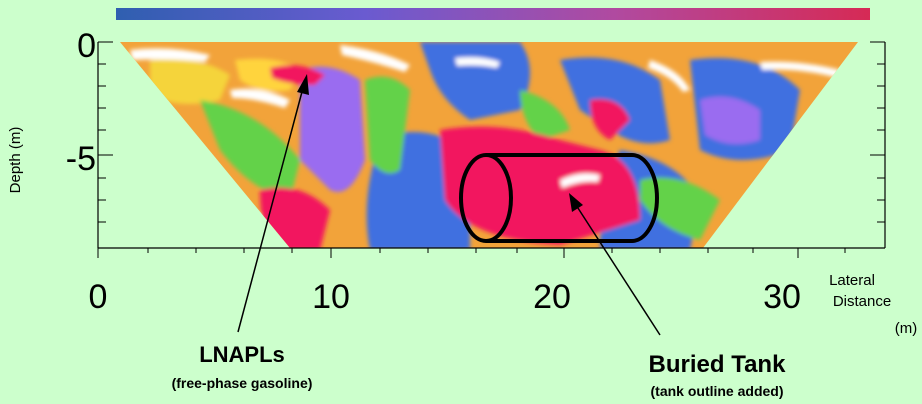  Describe the element at coordinates (717, 391) in the screenshot. I see `tank-sublabel: (tank outline added)` at that location.